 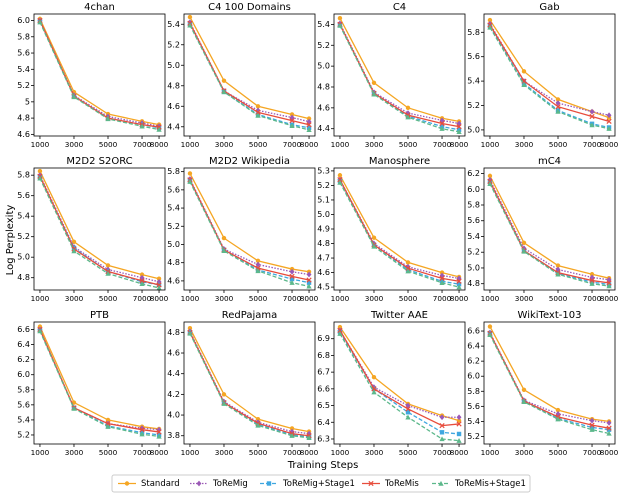 I want to click on y-tick-label: 6.2, so click(x=23, y=359).